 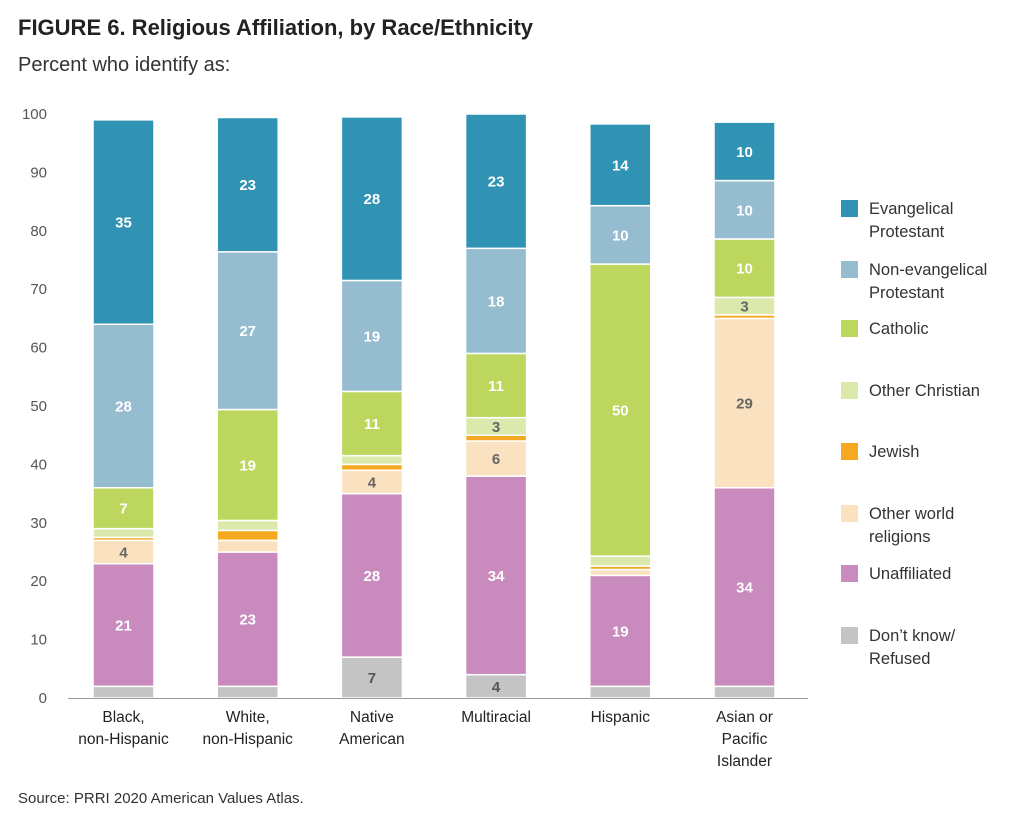 I want to click on y-tick-label: 50, so click(x=38, y=406).